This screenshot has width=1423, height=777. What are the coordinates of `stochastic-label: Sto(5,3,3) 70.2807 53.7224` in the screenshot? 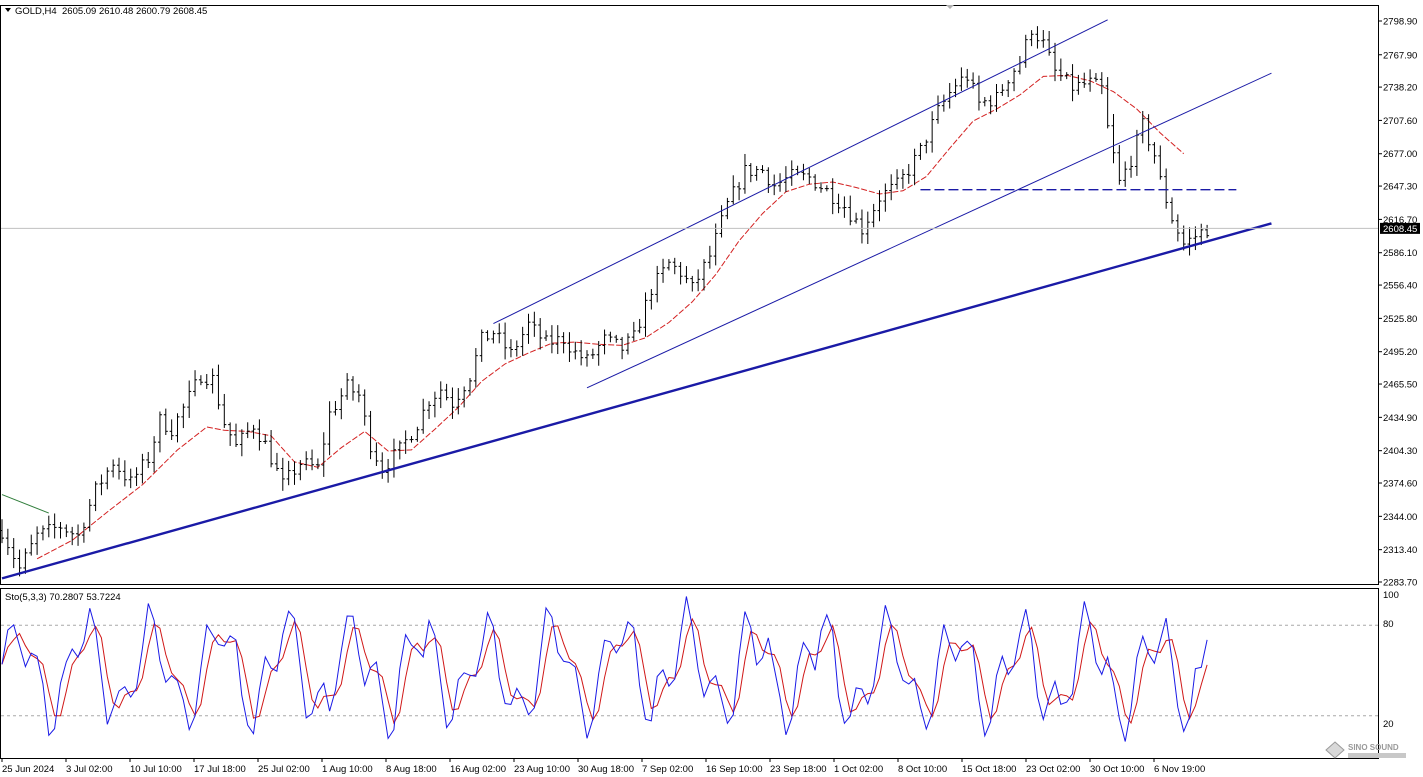 It's located at (63, 597).